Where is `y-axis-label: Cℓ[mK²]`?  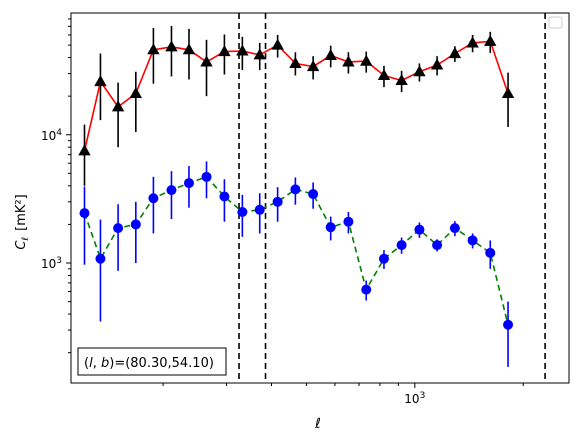
y-axis-label: Cℓ[mK²] is located at coordinates (22, 221).